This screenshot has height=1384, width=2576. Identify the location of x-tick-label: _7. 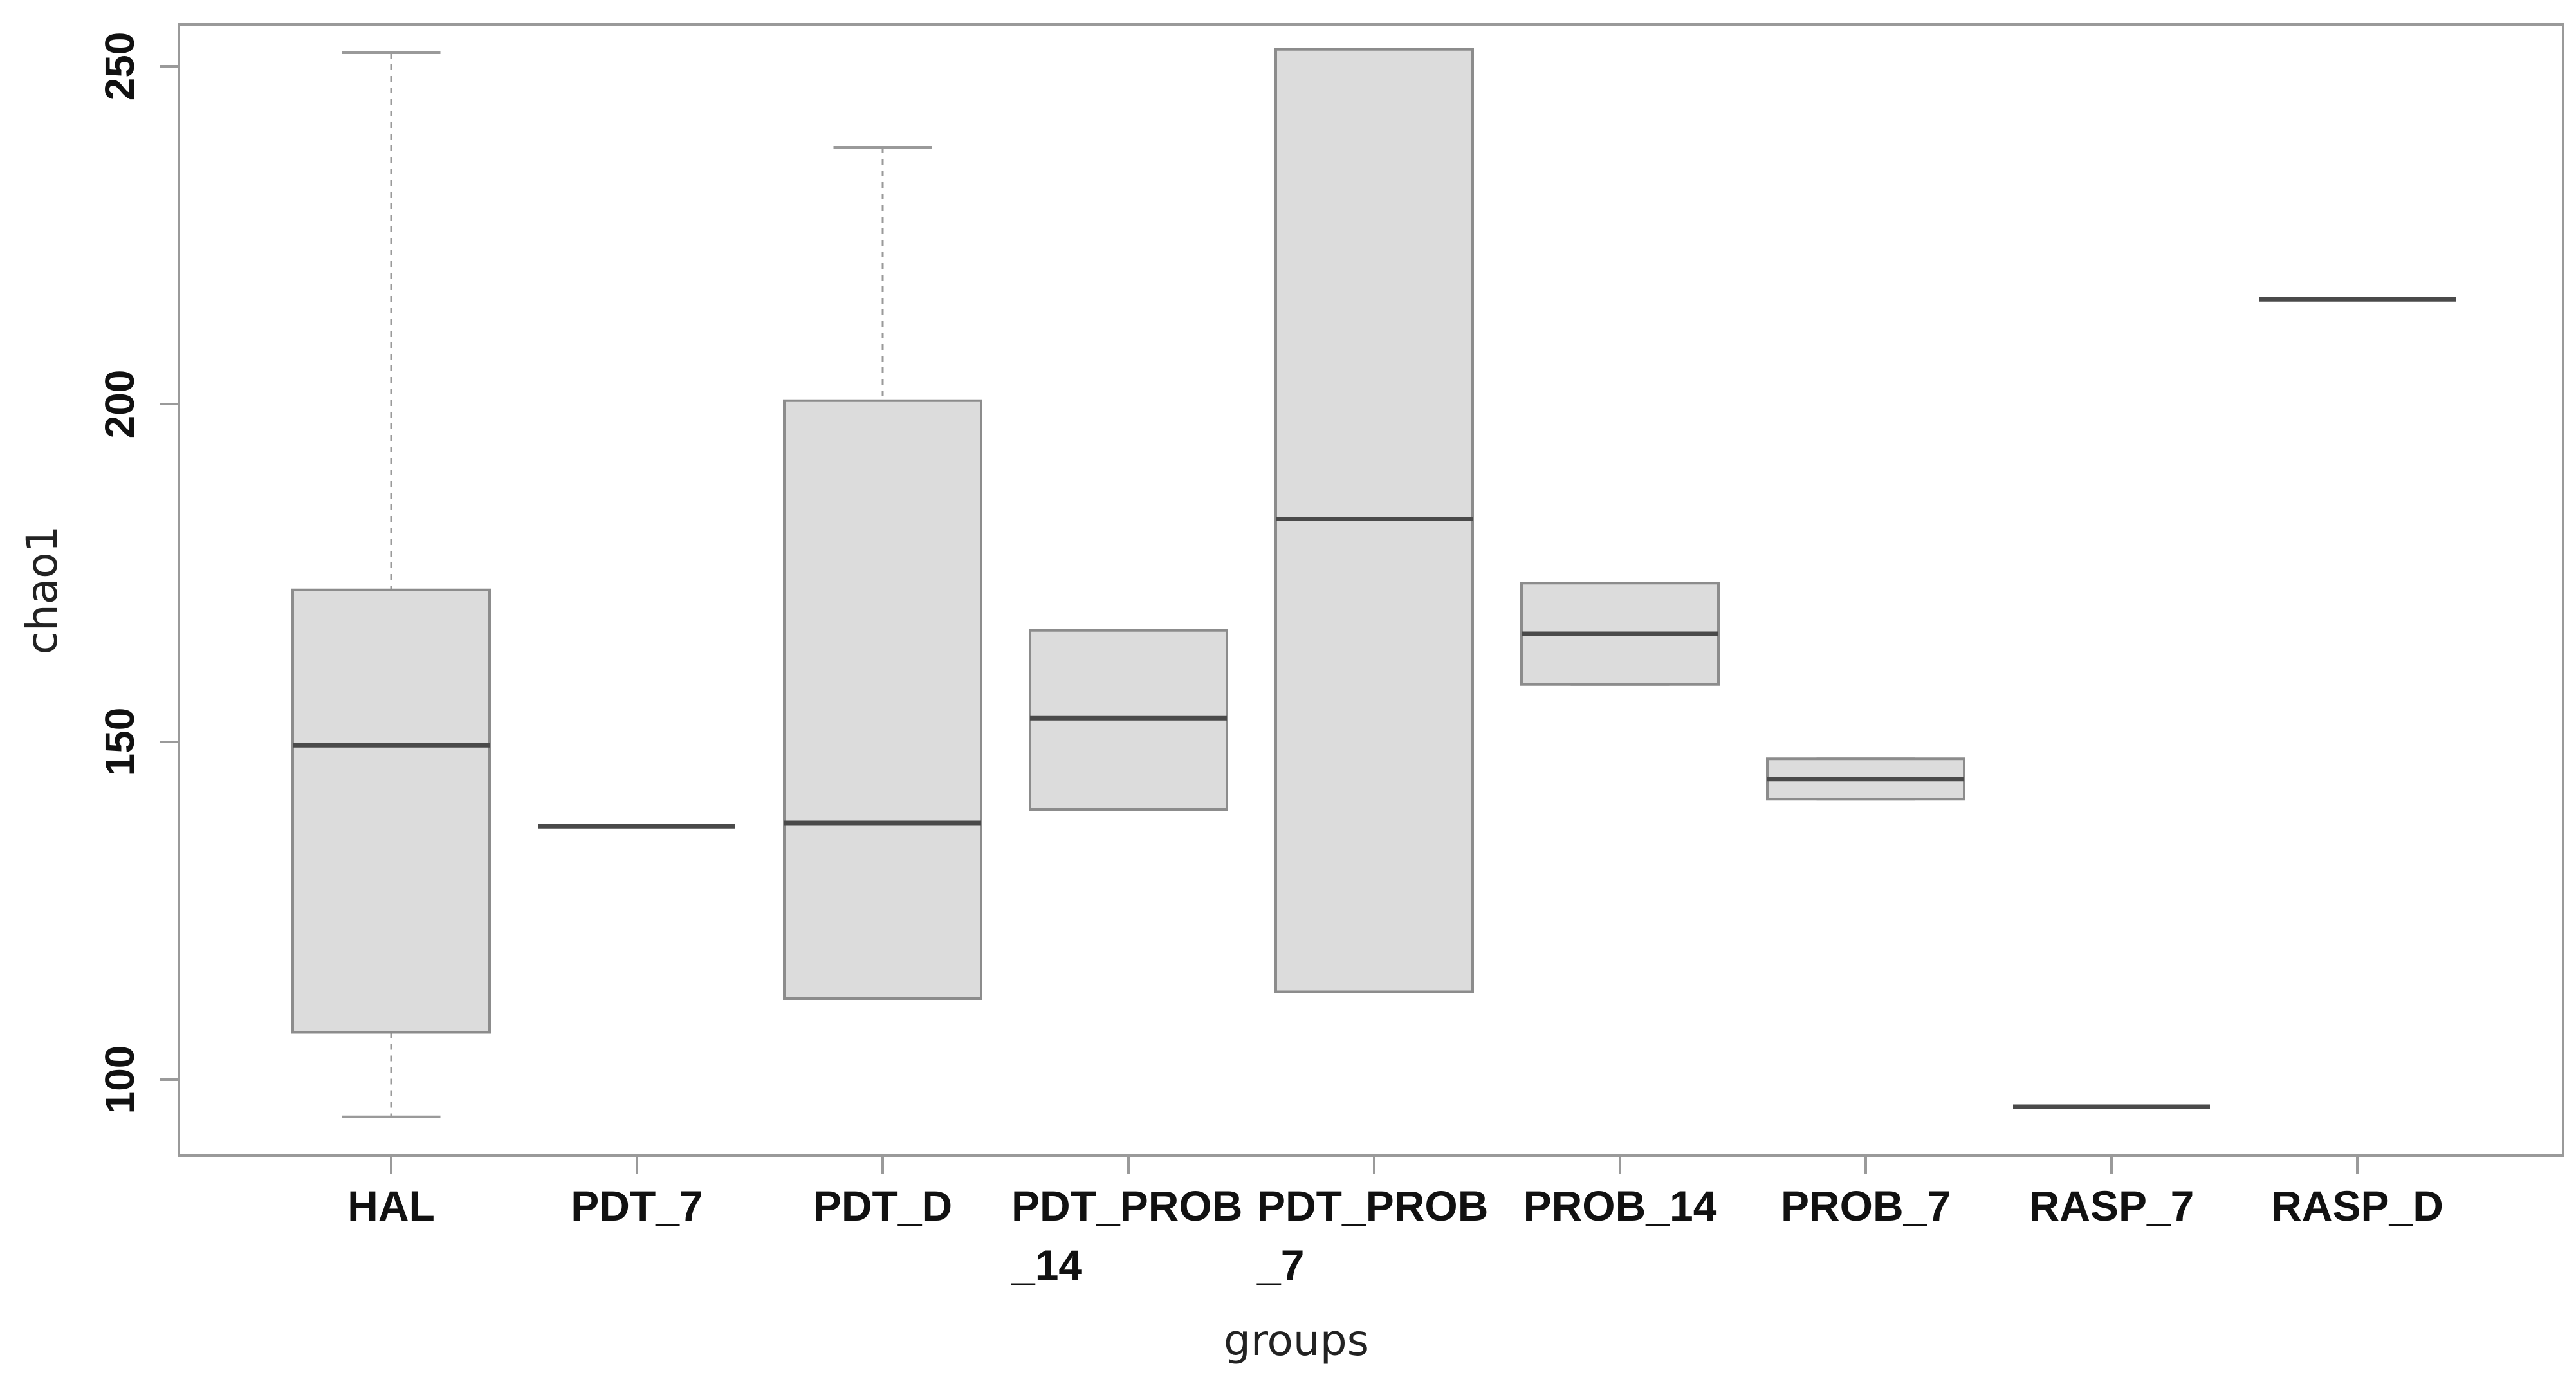
(1280, 1265).